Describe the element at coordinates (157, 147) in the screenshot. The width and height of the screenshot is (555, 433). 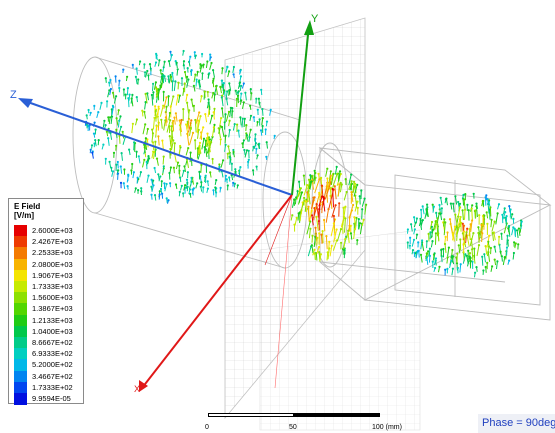
I see `z-axis-line` at that location.